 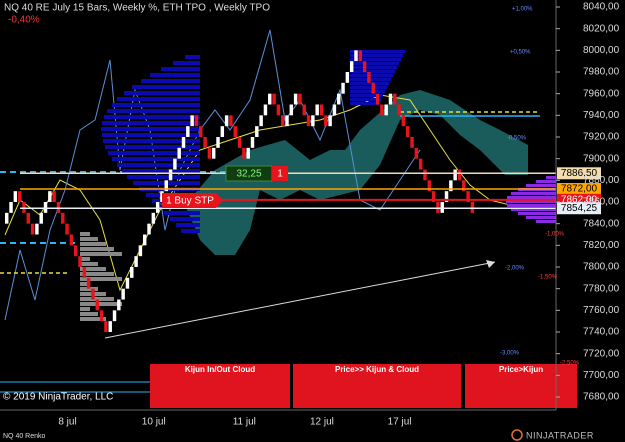 I want to click on order-label: 1 Buy STP, so click(x=190, y=201).